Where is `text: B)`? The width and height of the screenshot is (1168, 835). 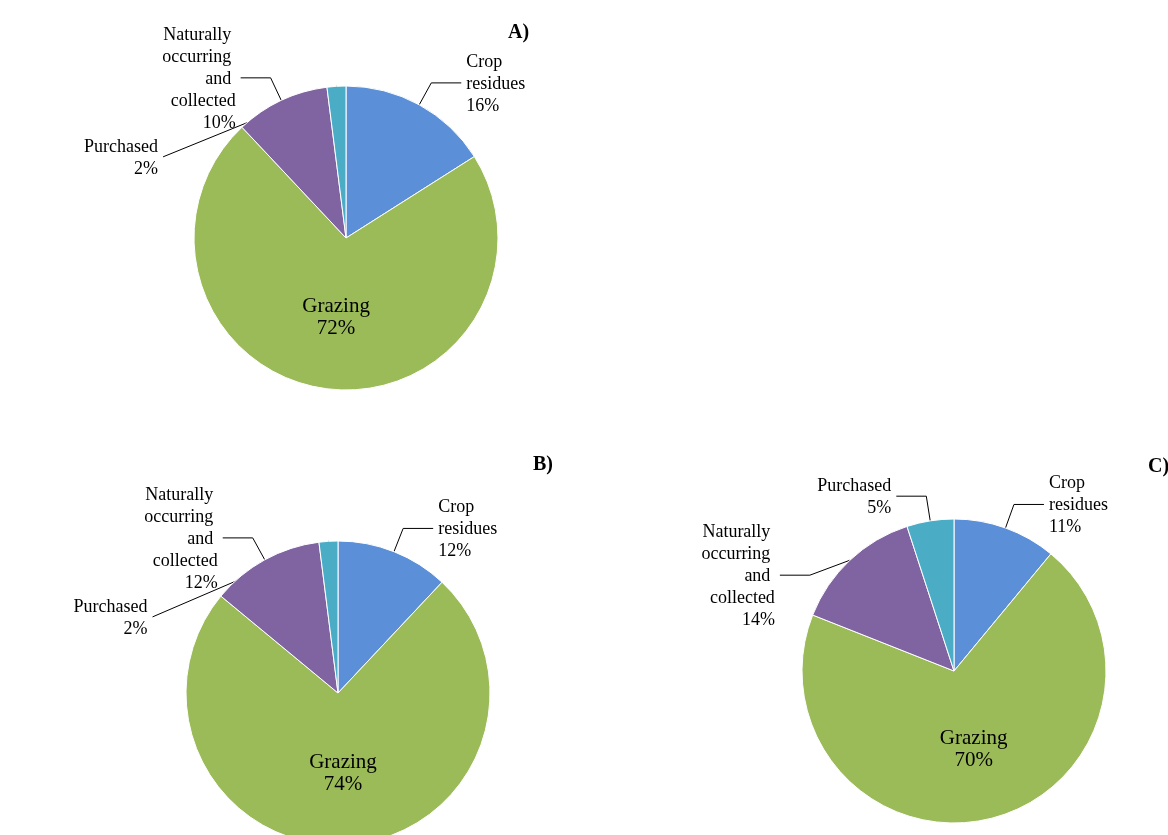 text: B) is located at coordinates (543, 463).